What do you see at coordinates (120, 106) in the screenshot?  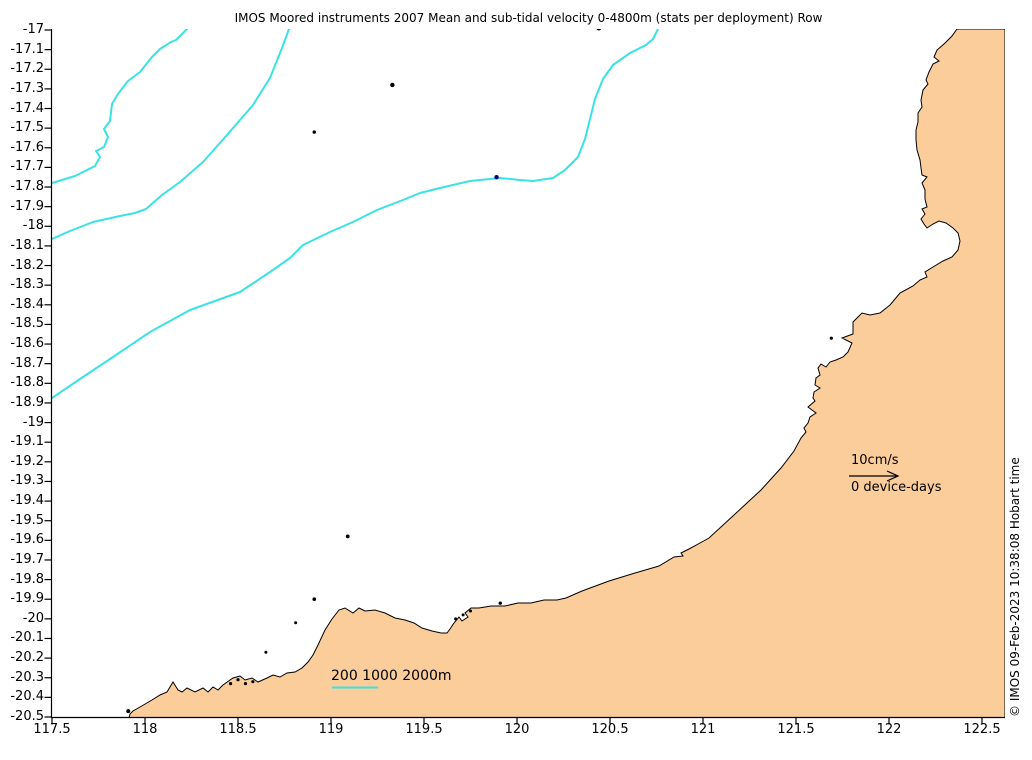 I see `isobath-contour-2000m` at bounding box center [120, 106].